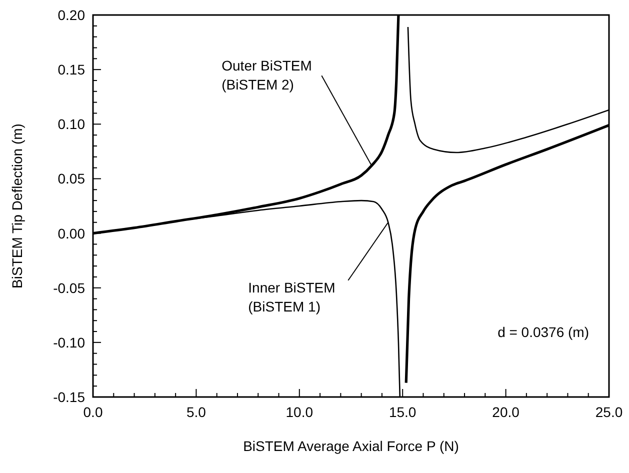  What do you see at coordinates (609, 412) in the screenshot?
I see `x-tick-label: 25.0` at bounding box center [609, 412].